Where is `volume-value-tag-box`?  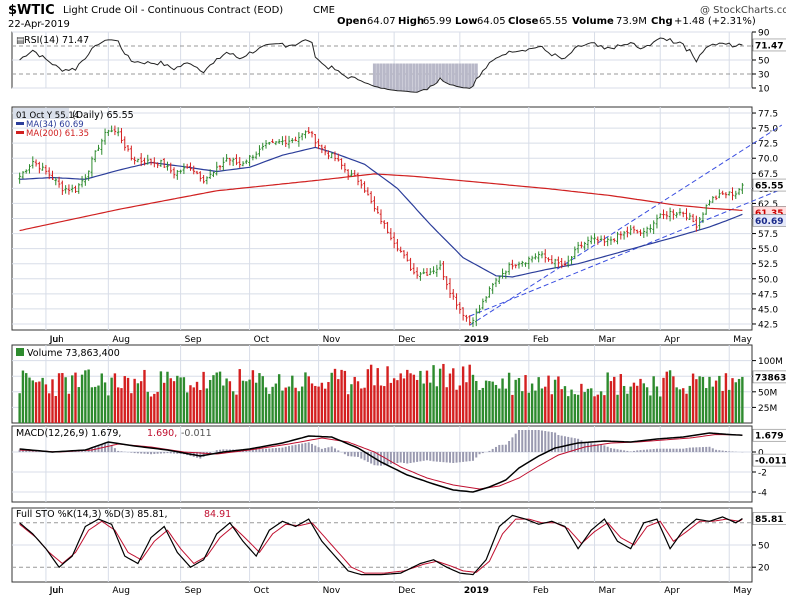
volume-value-tag-box is located at coordinates (769, 377).